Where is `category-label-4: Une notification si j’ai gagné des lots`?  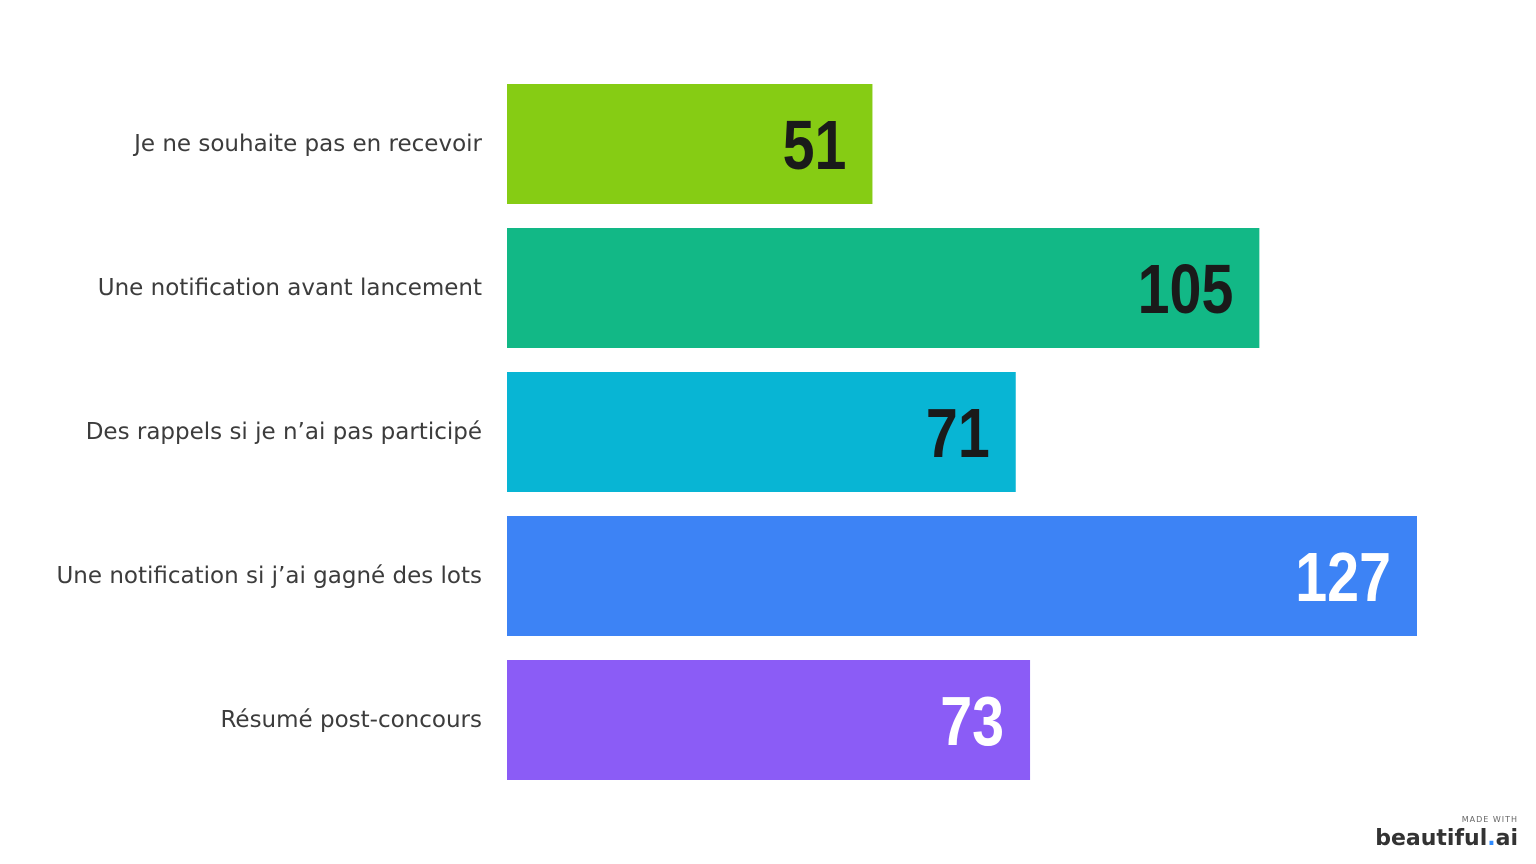 category-label-4: Une notification si j’ai gagné des lots is located at coordinates (269, 576).